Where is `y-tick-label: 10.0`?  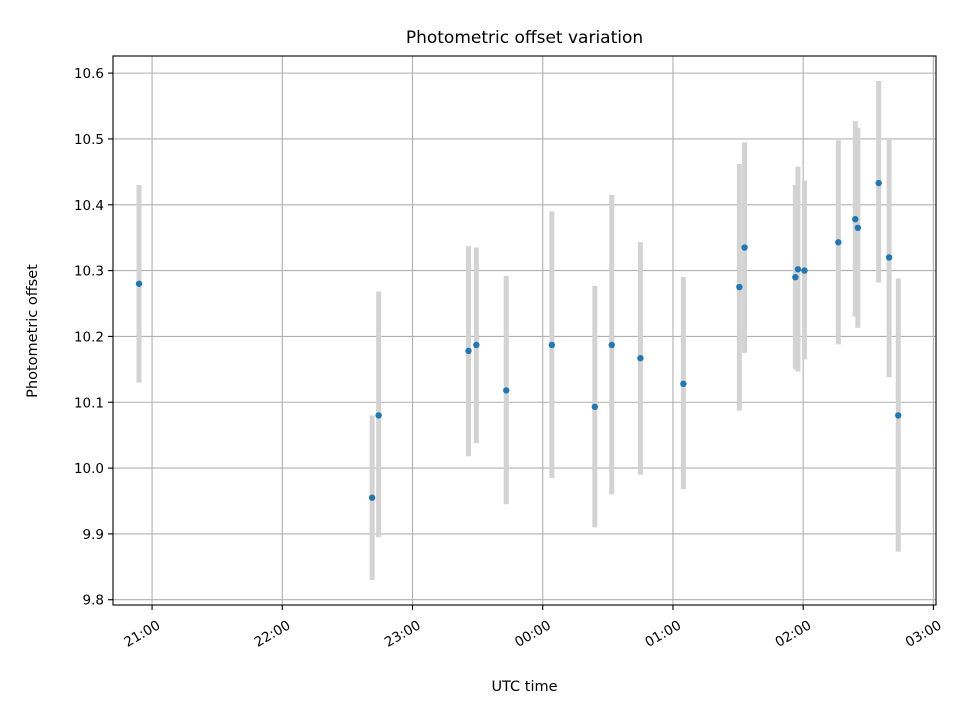 y-tick-label: 10.0 is located at coordinates (89, 469).